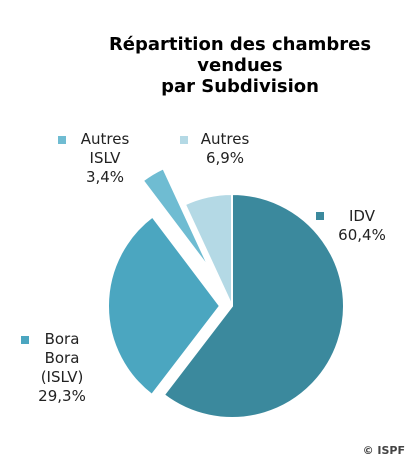 This screenshot has width=417, height=459. Describe the element at coordinates (362, 235) in the screenshot. I see `value-label: 60,4%` at that location.